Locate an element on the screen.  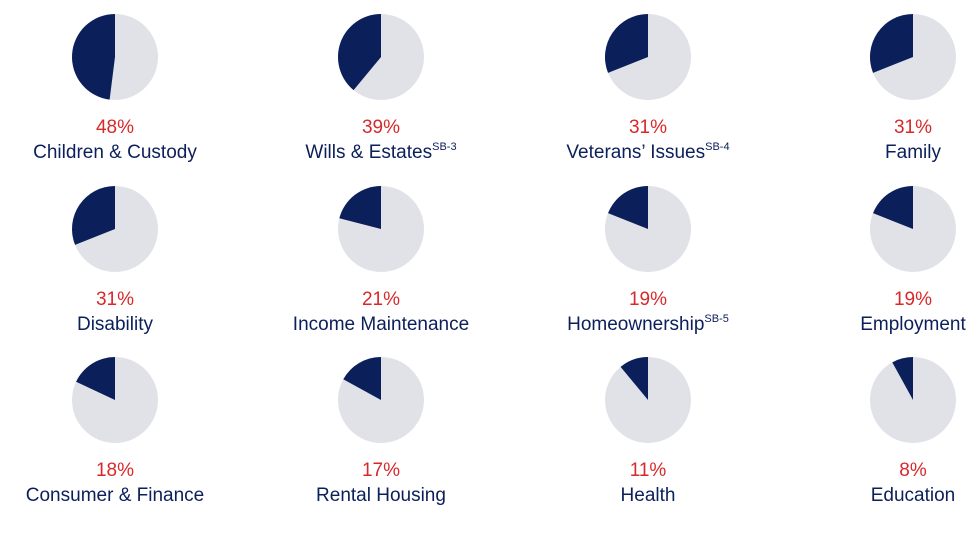
pie-title: Rental Housing is located at coordinates (381, 495).